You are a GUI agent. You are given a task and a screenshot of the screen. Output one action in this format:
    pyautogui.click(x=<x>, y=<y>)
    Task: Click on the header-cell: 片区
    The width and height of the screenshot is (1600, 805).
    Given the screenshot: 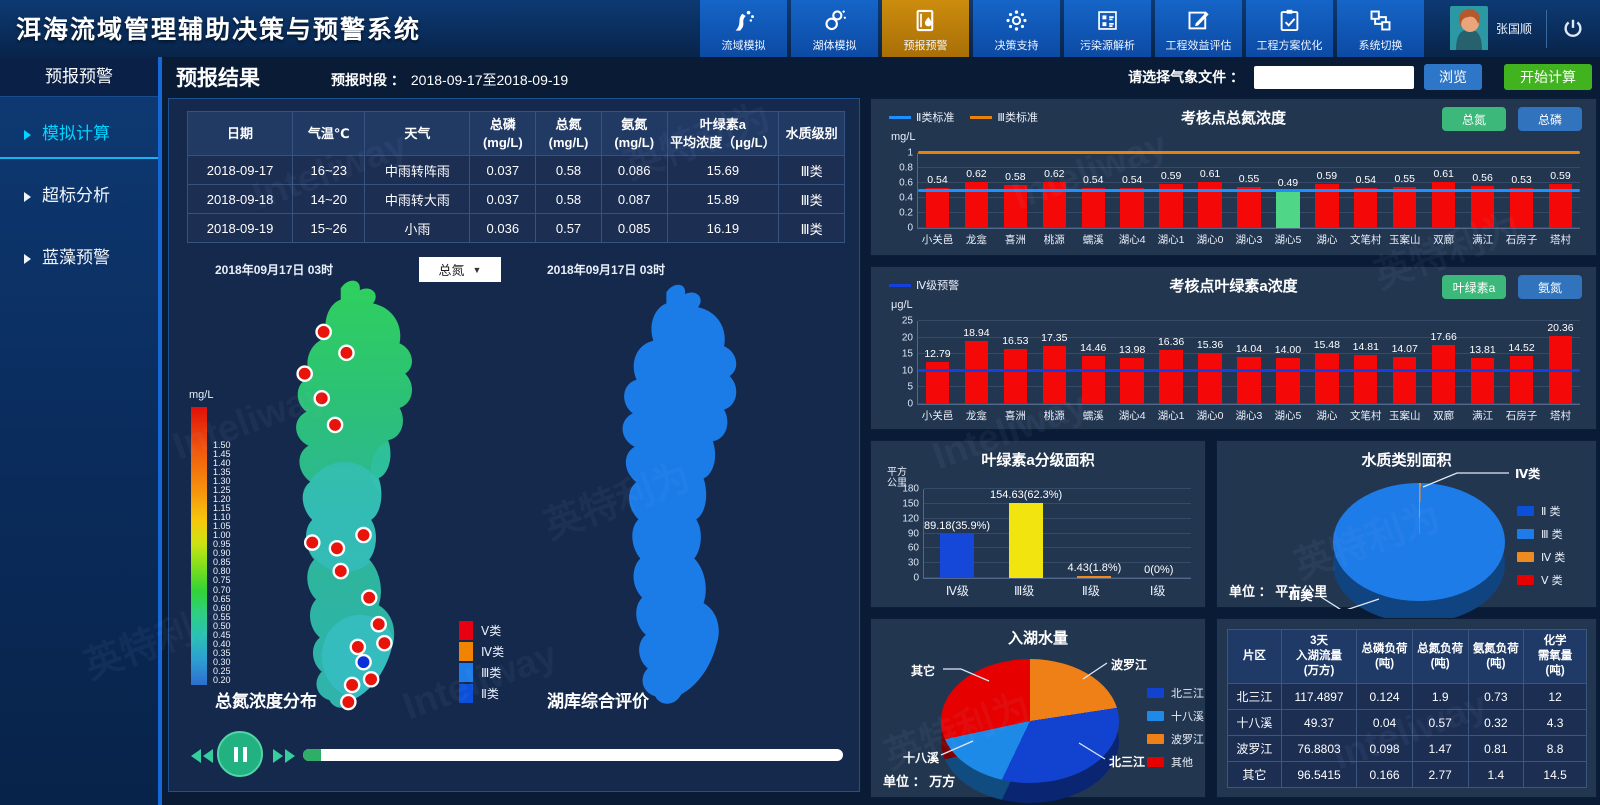 What is the action you would take?
    pyautogui.click(x=1254, y=656)
    